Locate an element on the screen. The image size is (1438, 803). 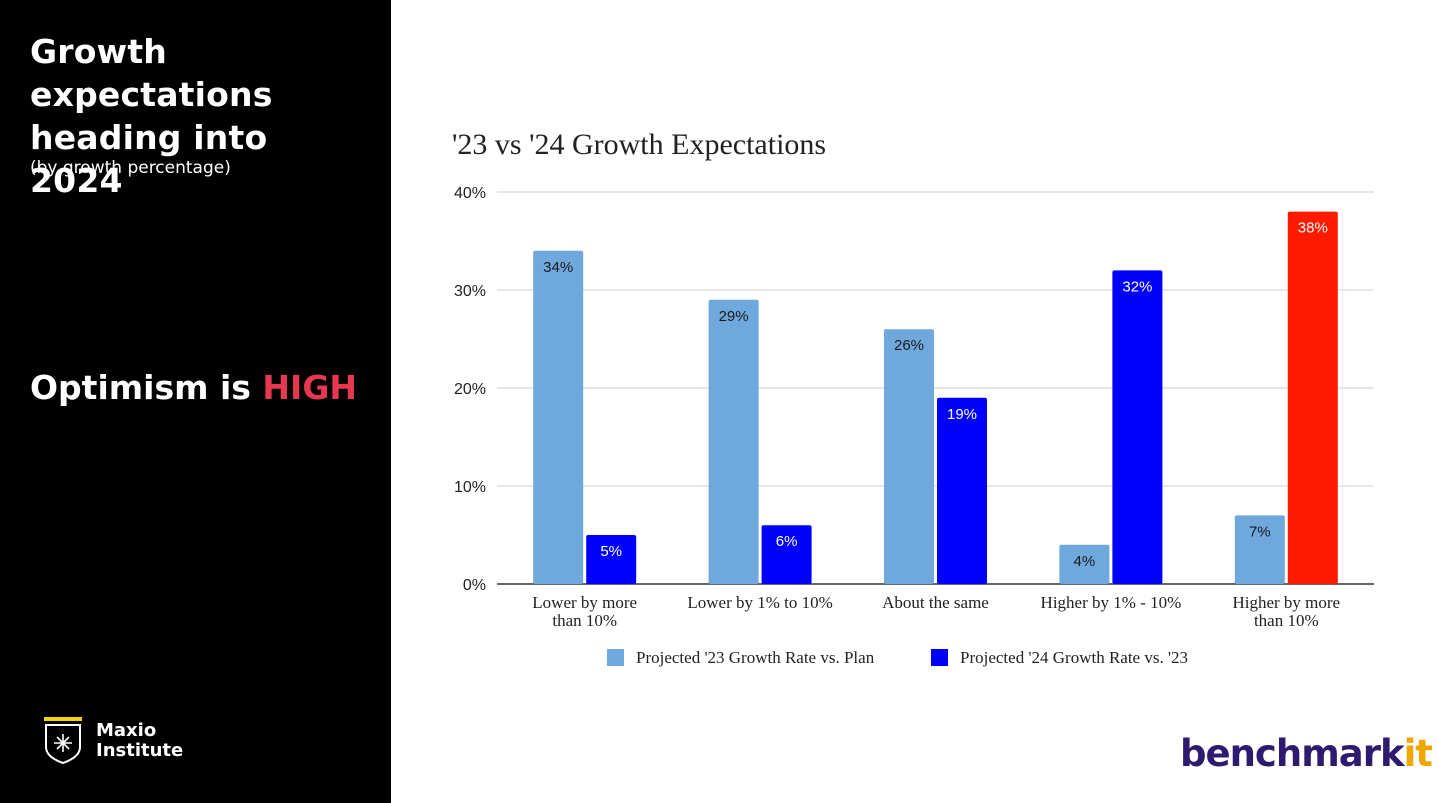
x-tick-label: Higher by 1% - 10% is located at coordinates (1111, 602).